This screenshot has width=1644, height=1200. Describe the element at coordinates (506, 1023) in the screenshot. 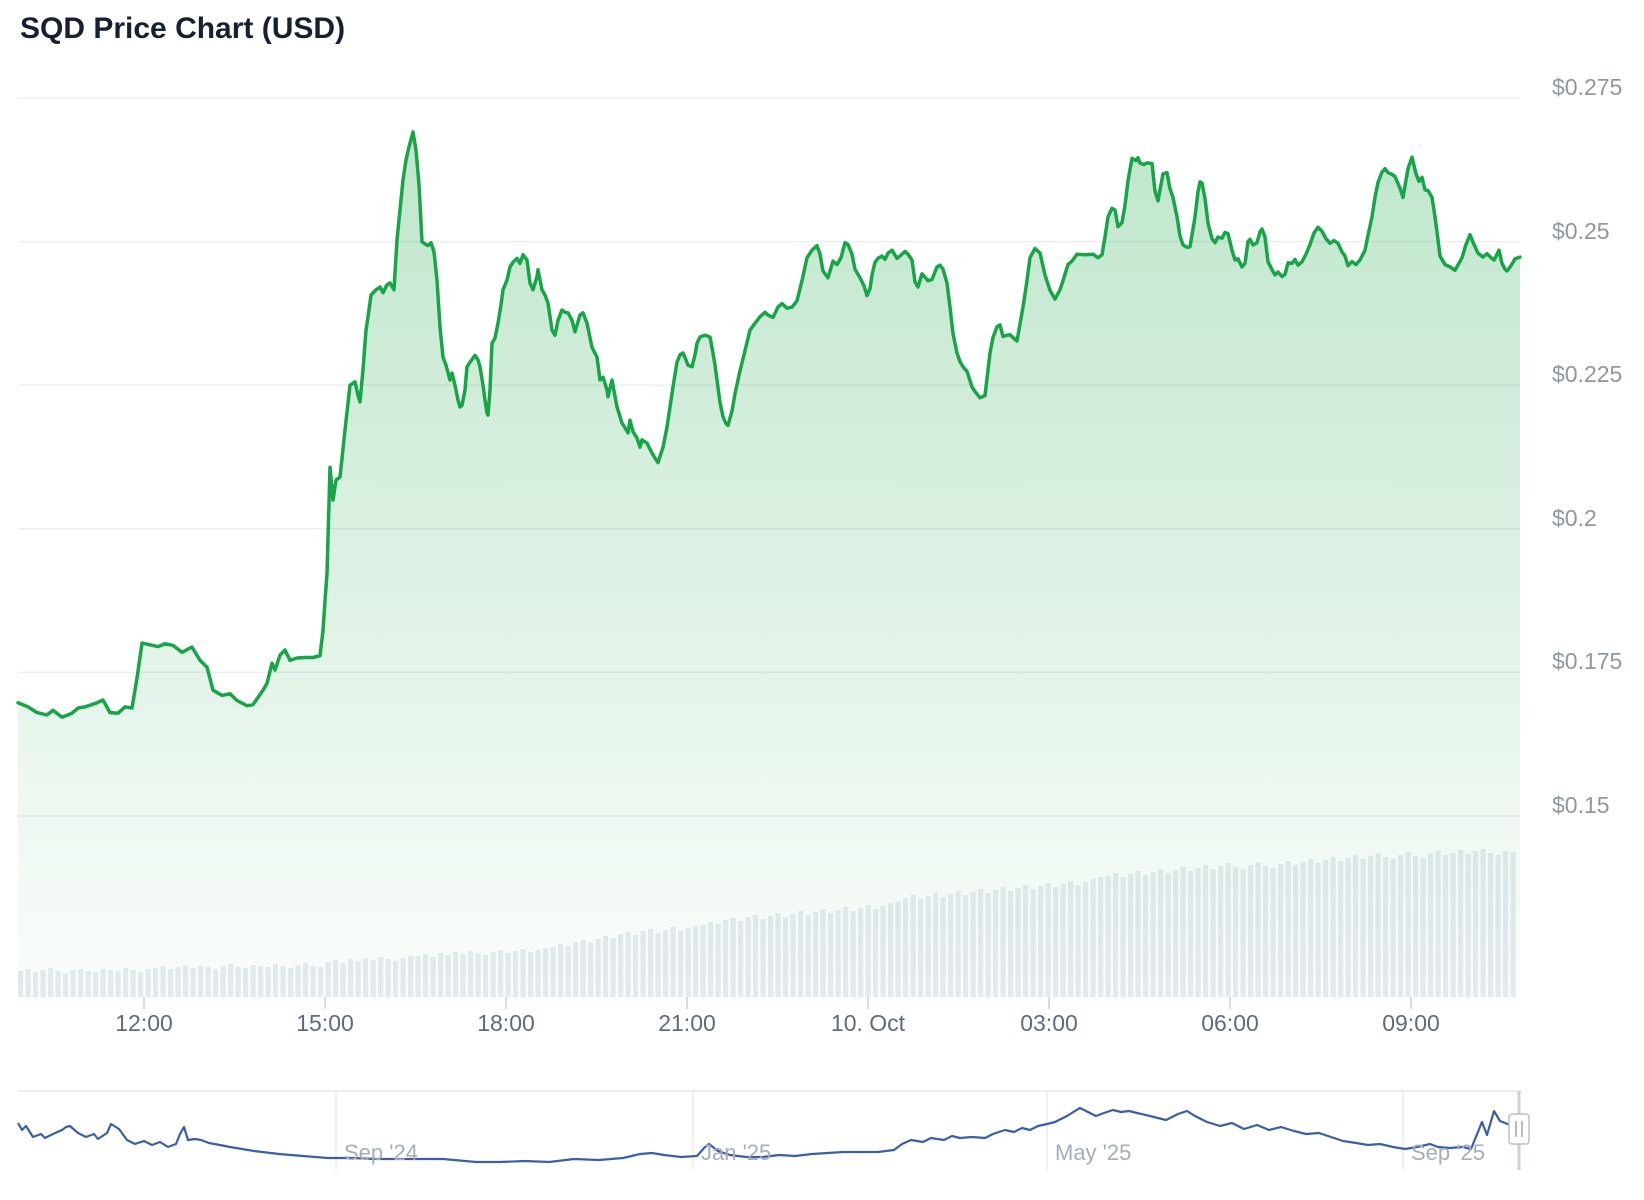

I see `x-axis-label: 18:00` at that location.